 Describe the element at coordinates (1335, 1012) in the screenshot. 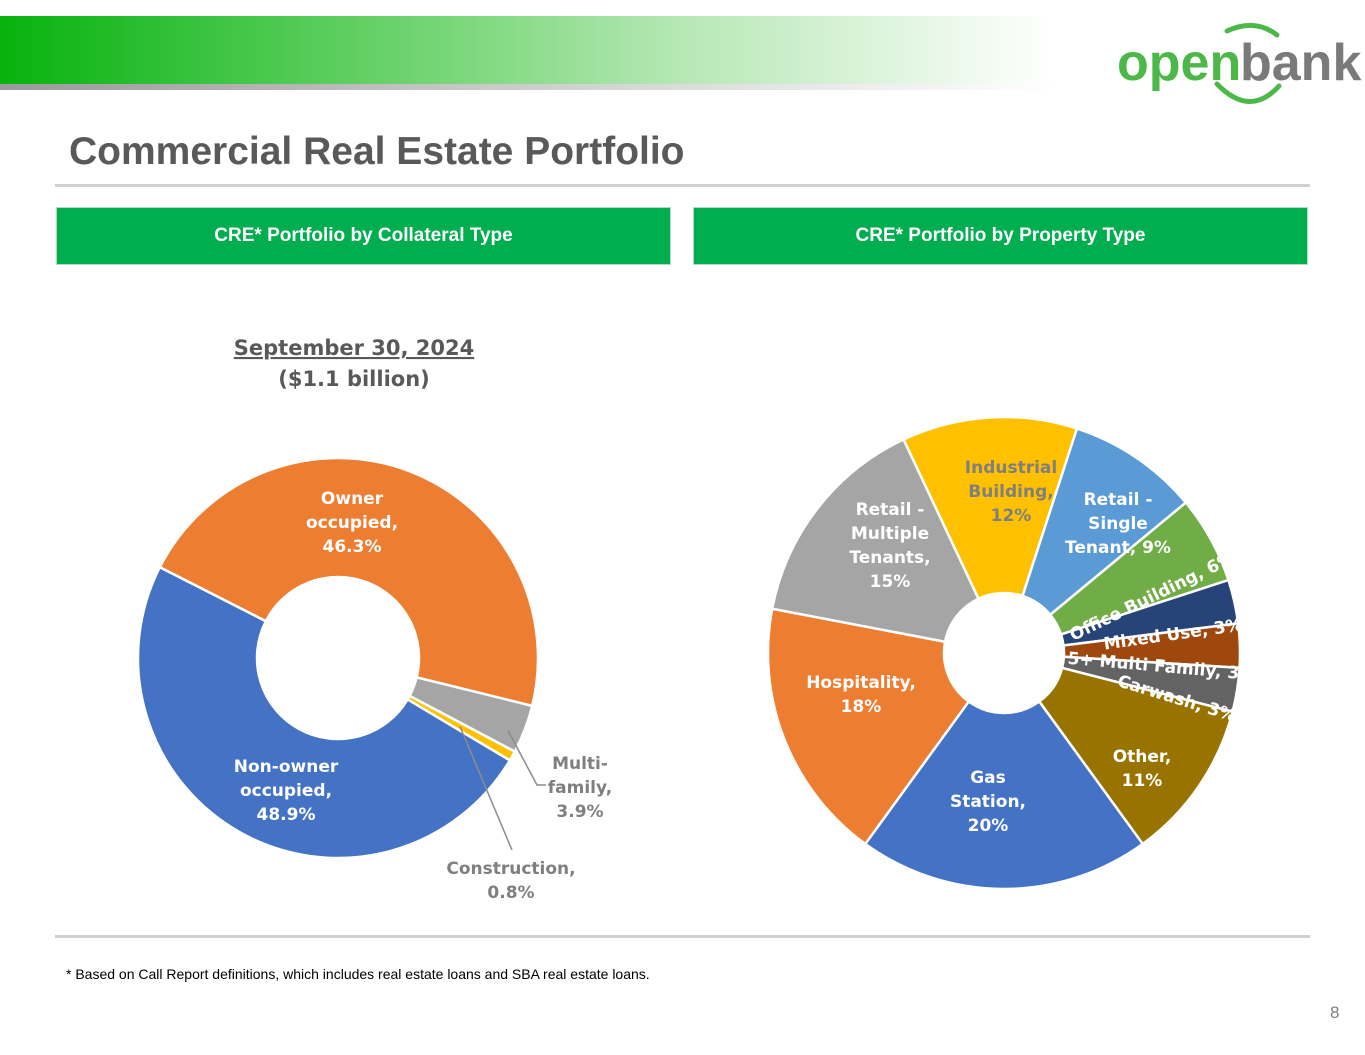

I see `page-number: 8` at that location.